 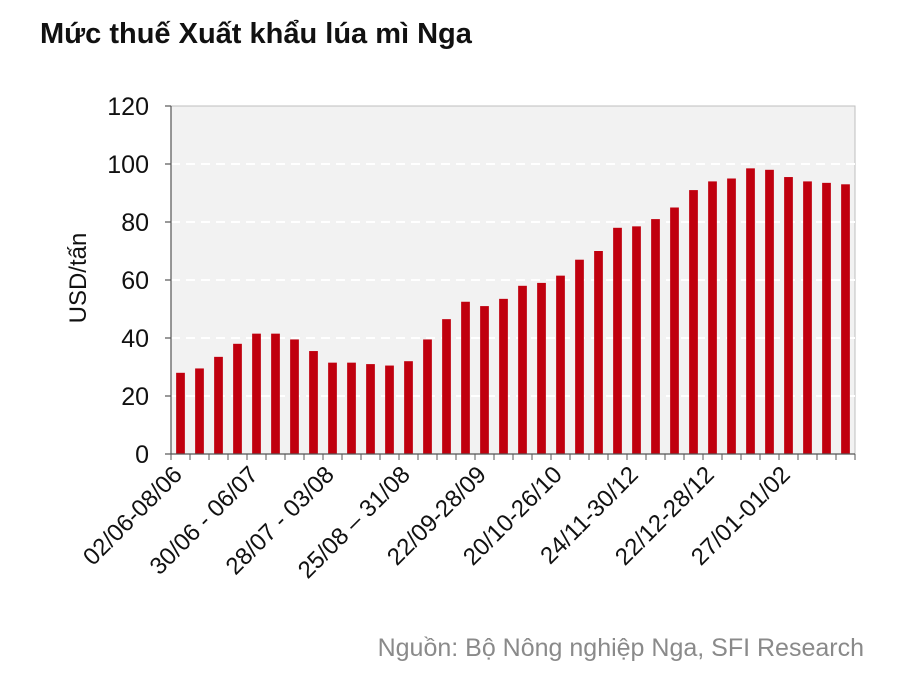 I want to click on y-tick-label: 20, so click(x=135, y=397).